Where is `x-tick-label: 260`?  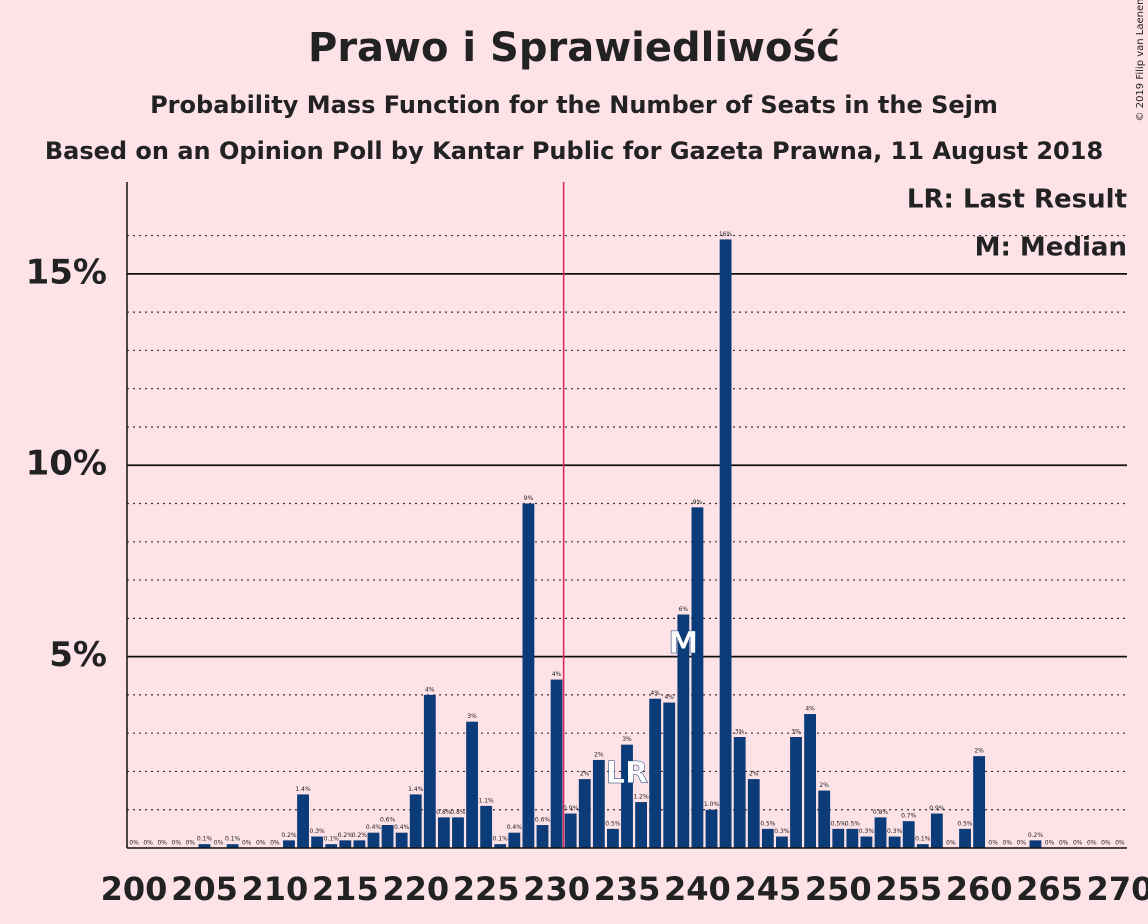
x-tick-label: 260 is located at coordinates (979, 889).